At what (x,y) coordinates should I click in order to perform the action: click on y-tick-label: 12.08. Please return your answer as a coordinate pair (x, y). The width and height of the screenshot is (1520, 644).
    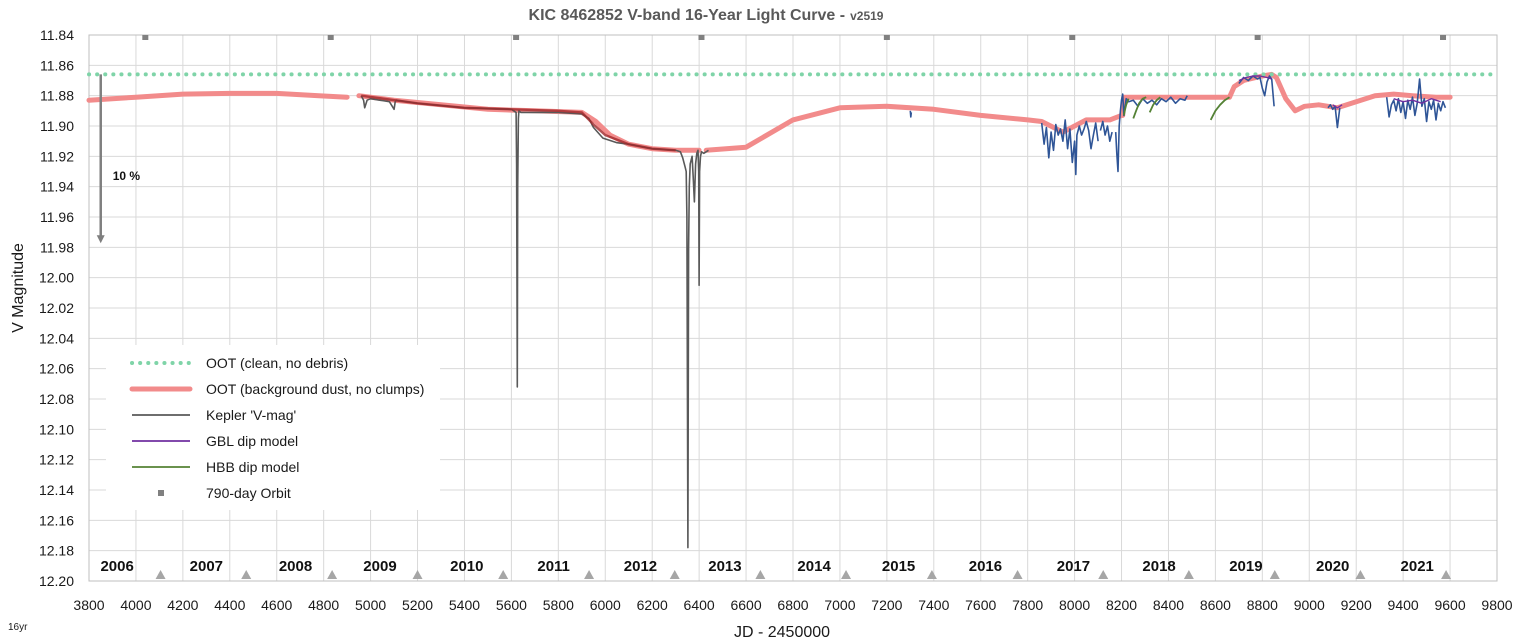
    Looking at the image, I should click on (56, 399).